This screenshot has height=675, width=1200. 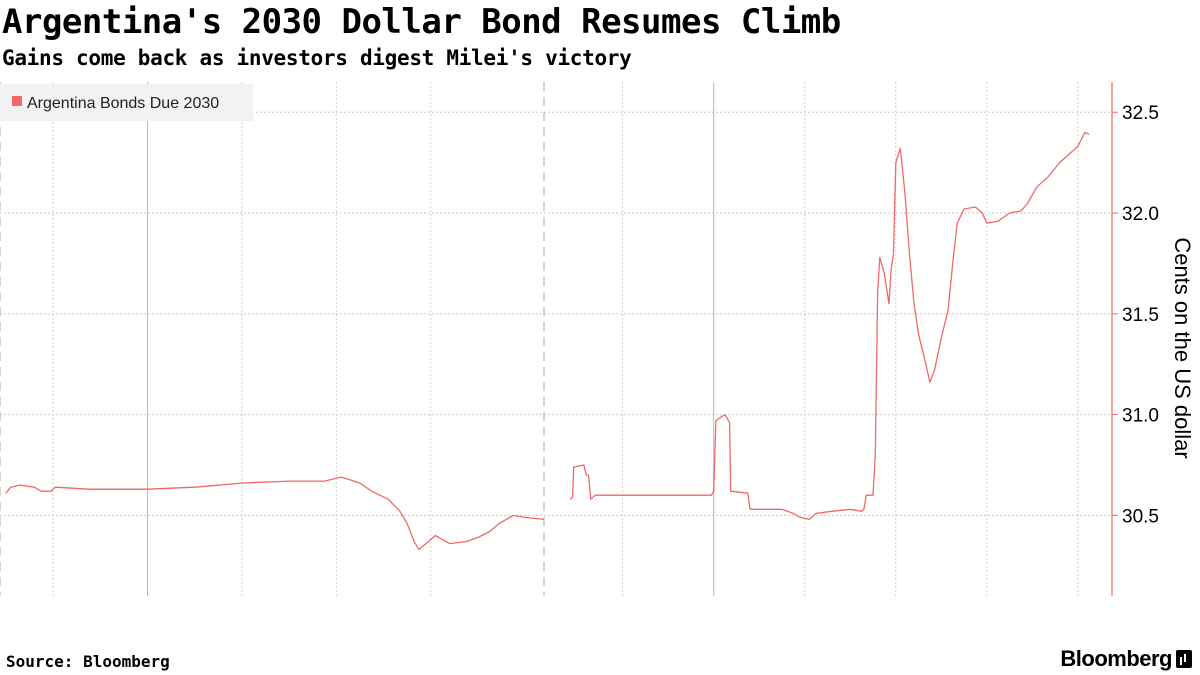 I want to click on legend-label: Argentina Bonds Due 2030, so click(x=123, y=103).